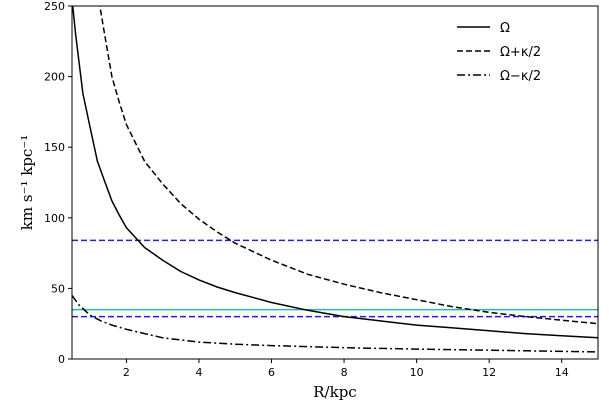 The image size is (609, 408). What do you see at coordinates (520, 52) in the screenshot?
I see `legend-label-2: Ω+κ/2` at bounding box center [520, 52].